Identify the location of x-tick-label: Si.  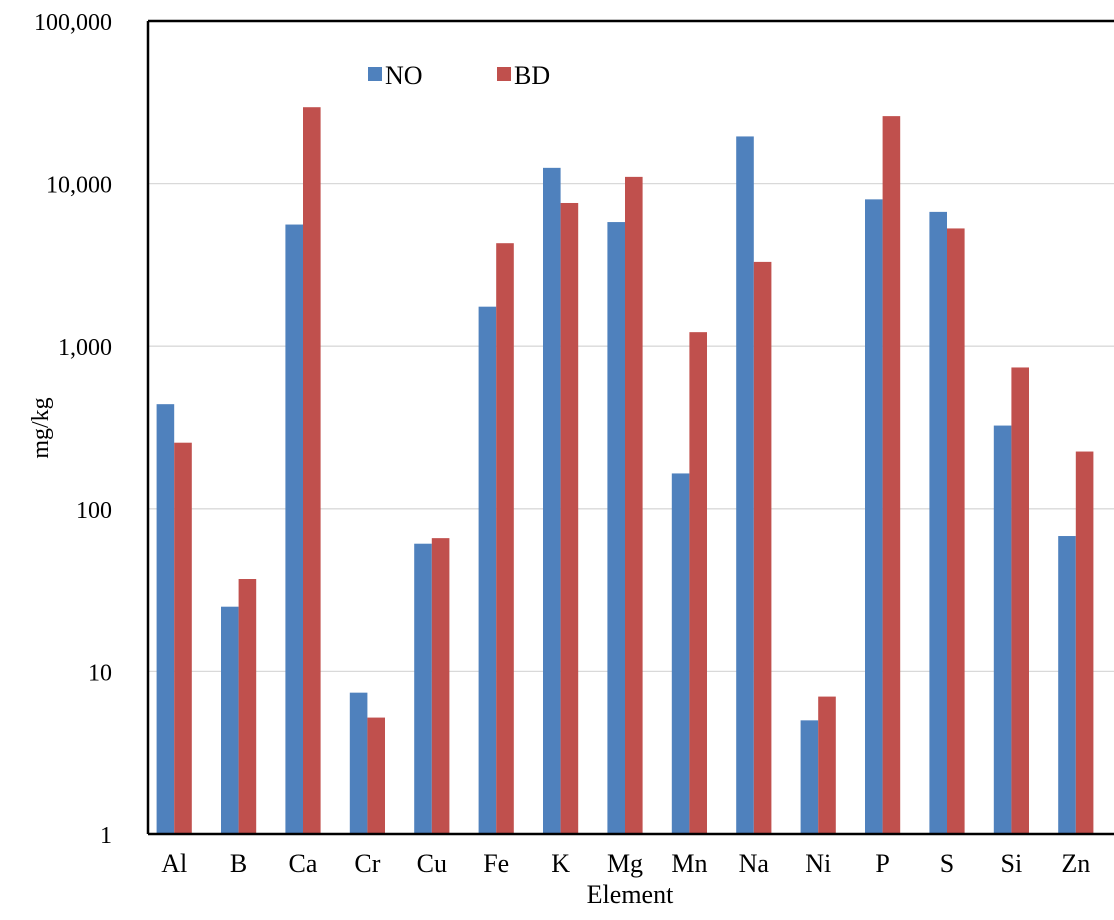
(1012, 863).